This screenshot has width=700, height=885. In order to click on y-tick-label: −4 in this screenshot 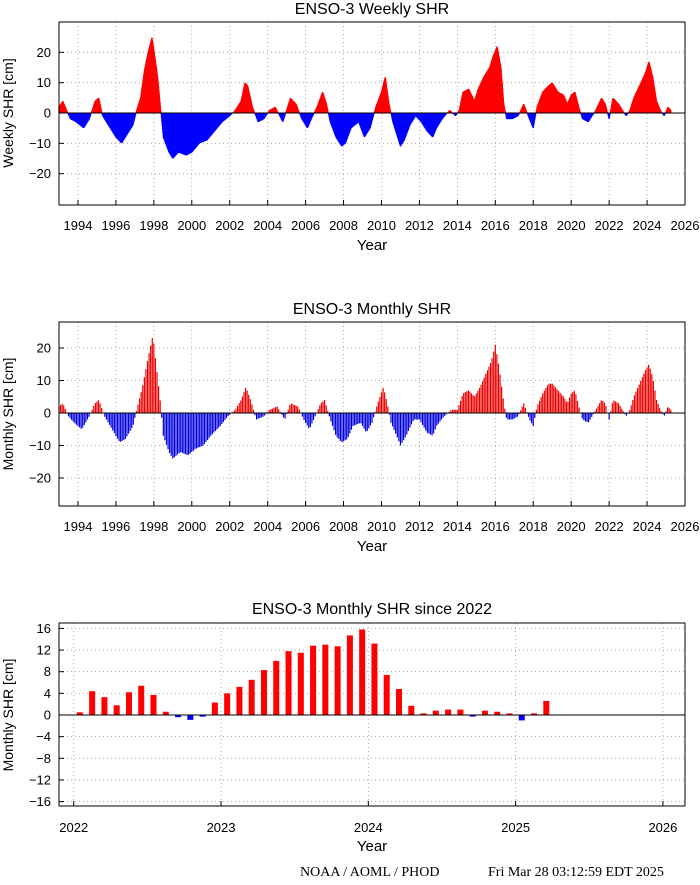, I will do `click(43, 736)`.